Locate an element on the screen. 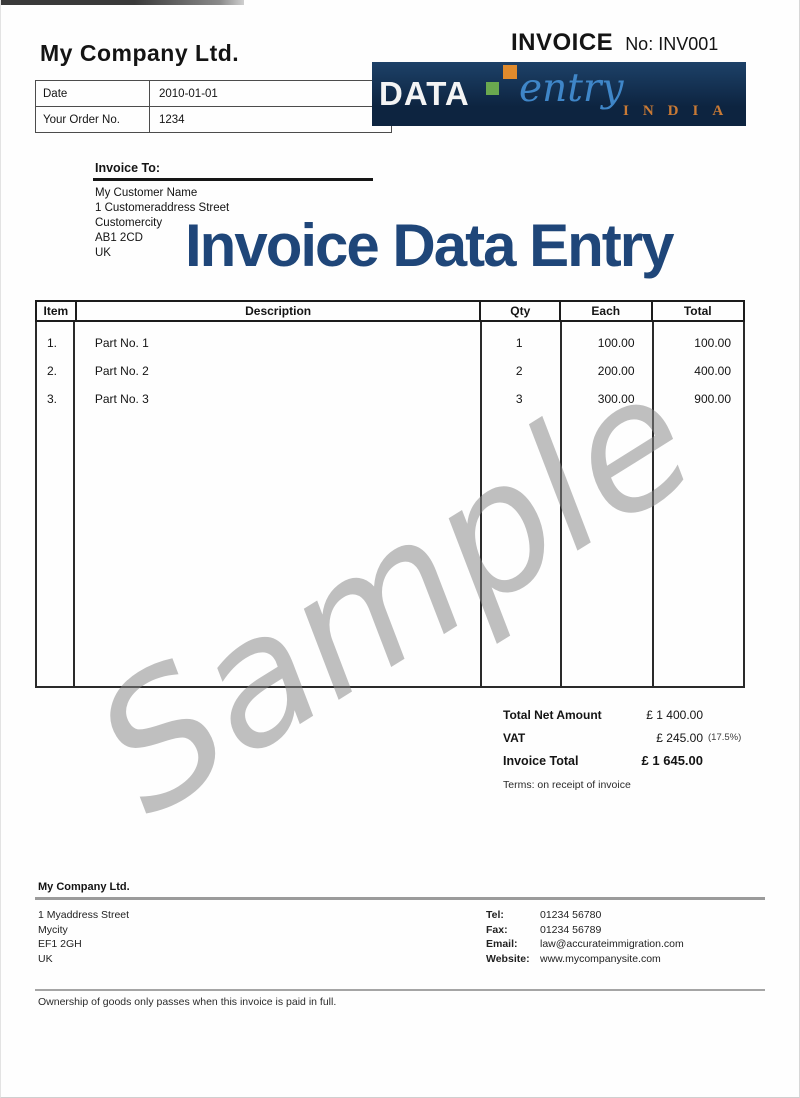 The width and height of the screenshot is (800, 1098). contact-row-tel: Tel: 01234 56780 is located at coordinates (585, 915).